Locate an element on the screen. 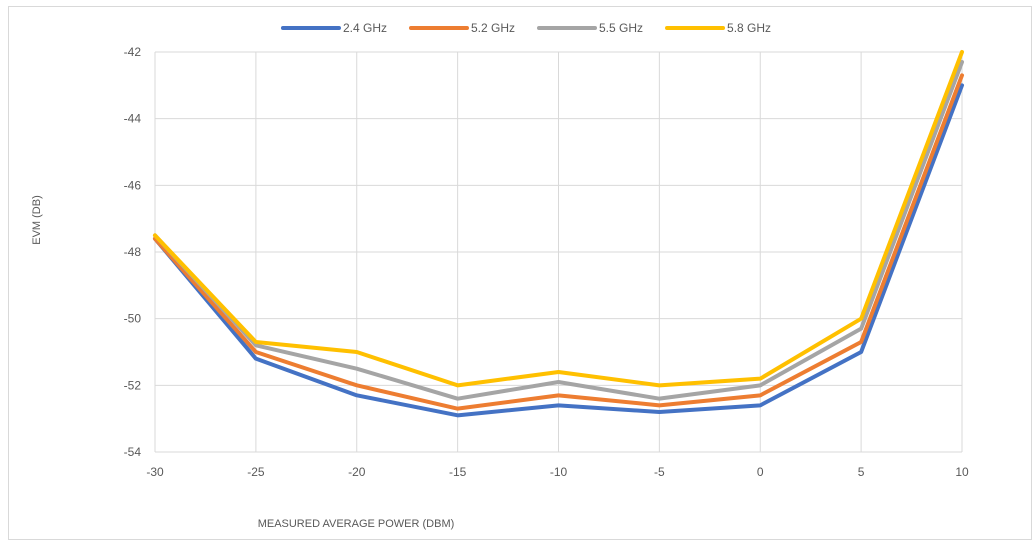 This screenshot has height=542, width=1034. x-tick-label: 10 is located at coordinates (962, 472).